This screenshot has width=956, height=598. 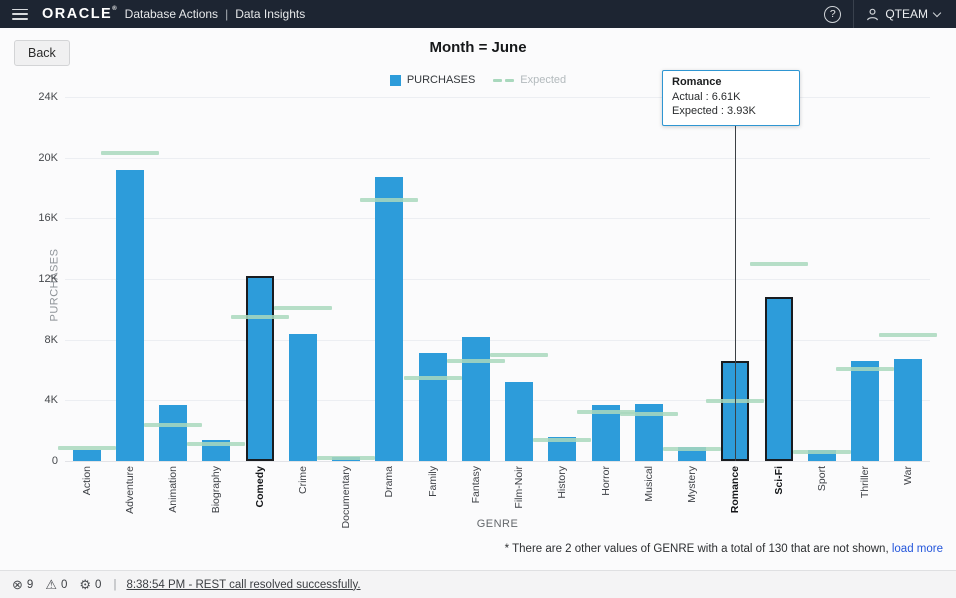 I want to click on x-tick-label-romance: Romance, so click(x=735, y=490).